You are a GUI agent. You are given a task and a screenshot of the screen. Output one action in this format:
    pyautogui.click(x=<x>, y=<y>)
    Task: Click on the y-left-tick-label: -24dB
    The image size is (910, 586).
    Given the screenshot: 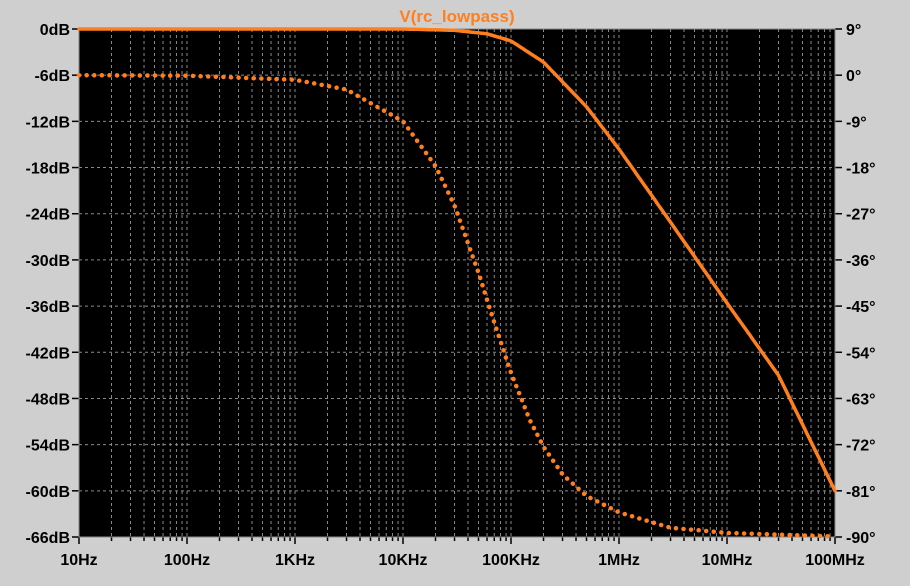 What is the action you would take?
    pyautogui.click(x=48, y=215)
    